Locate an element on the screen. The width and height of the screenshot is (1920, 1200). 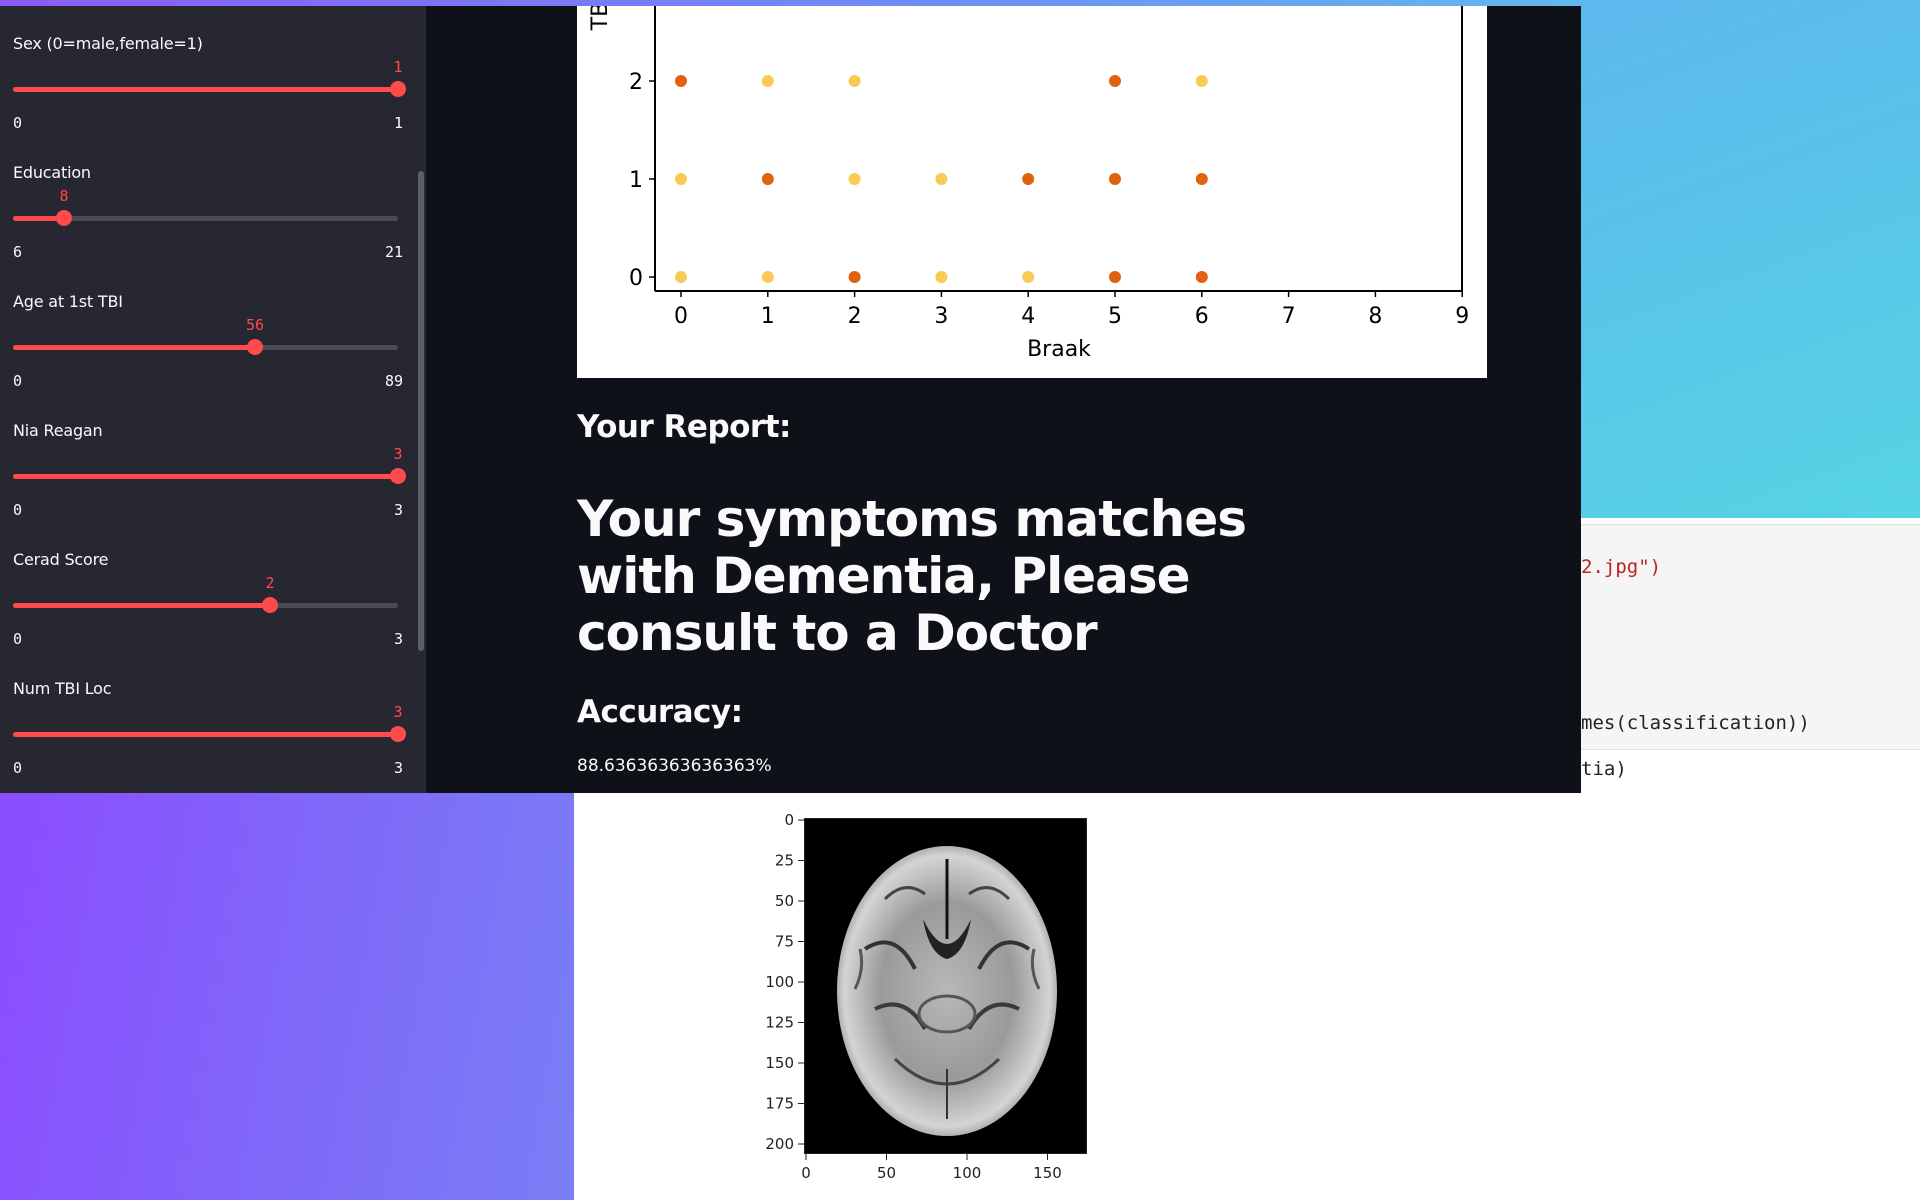
x-tick-label: 3 is located at coordinates (941, 316).